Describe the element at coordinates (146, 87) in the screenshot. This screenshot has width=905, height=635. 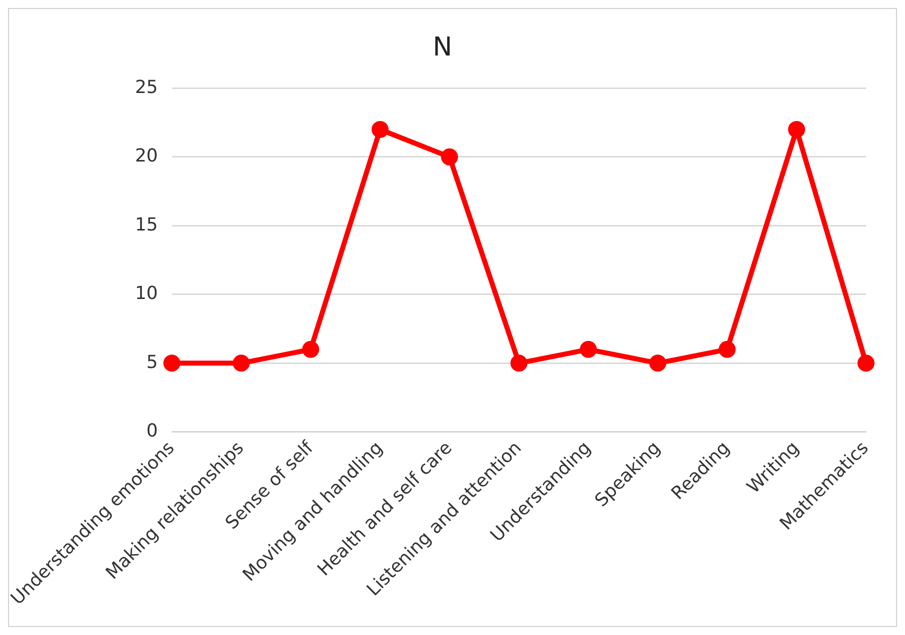
I see `y-tick-label: 25` at that location.